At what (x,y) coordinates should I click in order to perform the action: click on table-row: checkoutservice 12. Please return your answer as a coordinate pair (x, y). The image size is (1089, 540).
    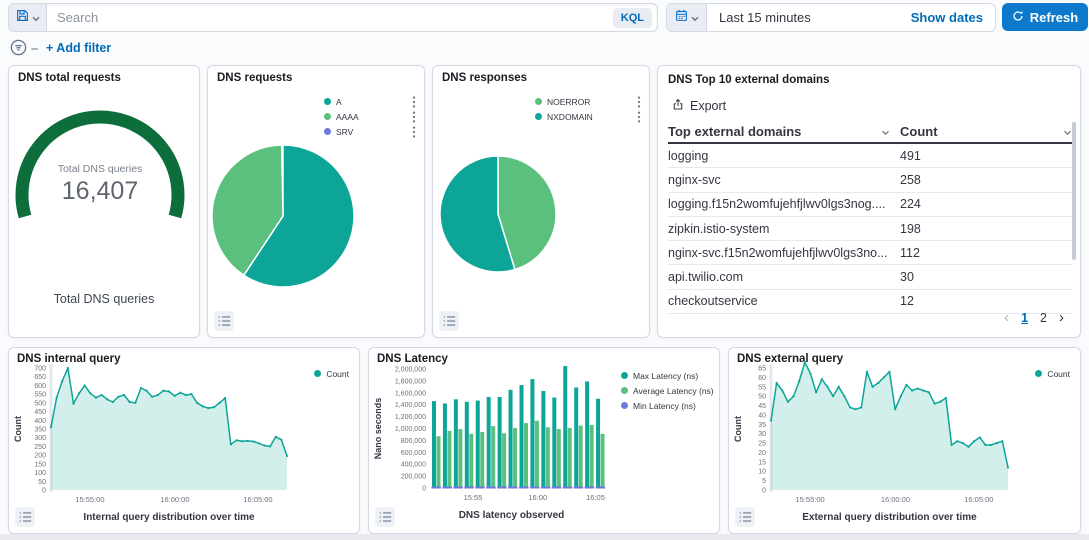
    Looking at the image, I should click on (870, 302).